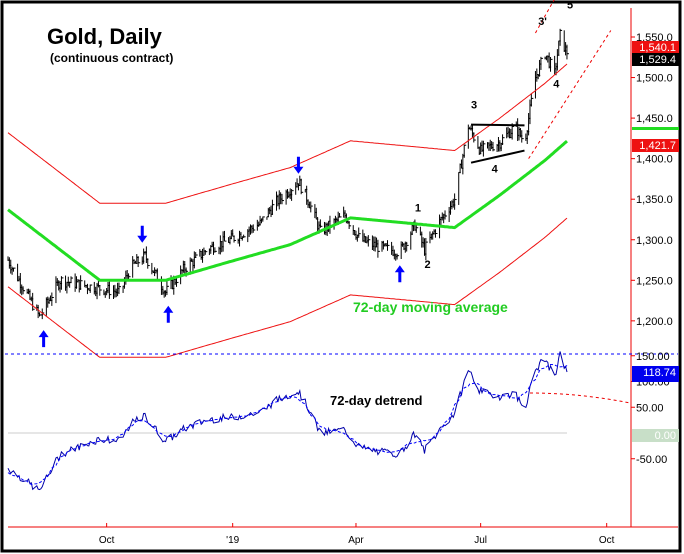  I want to click on ma-value-tag: 1,421.7, so click(657, 146).